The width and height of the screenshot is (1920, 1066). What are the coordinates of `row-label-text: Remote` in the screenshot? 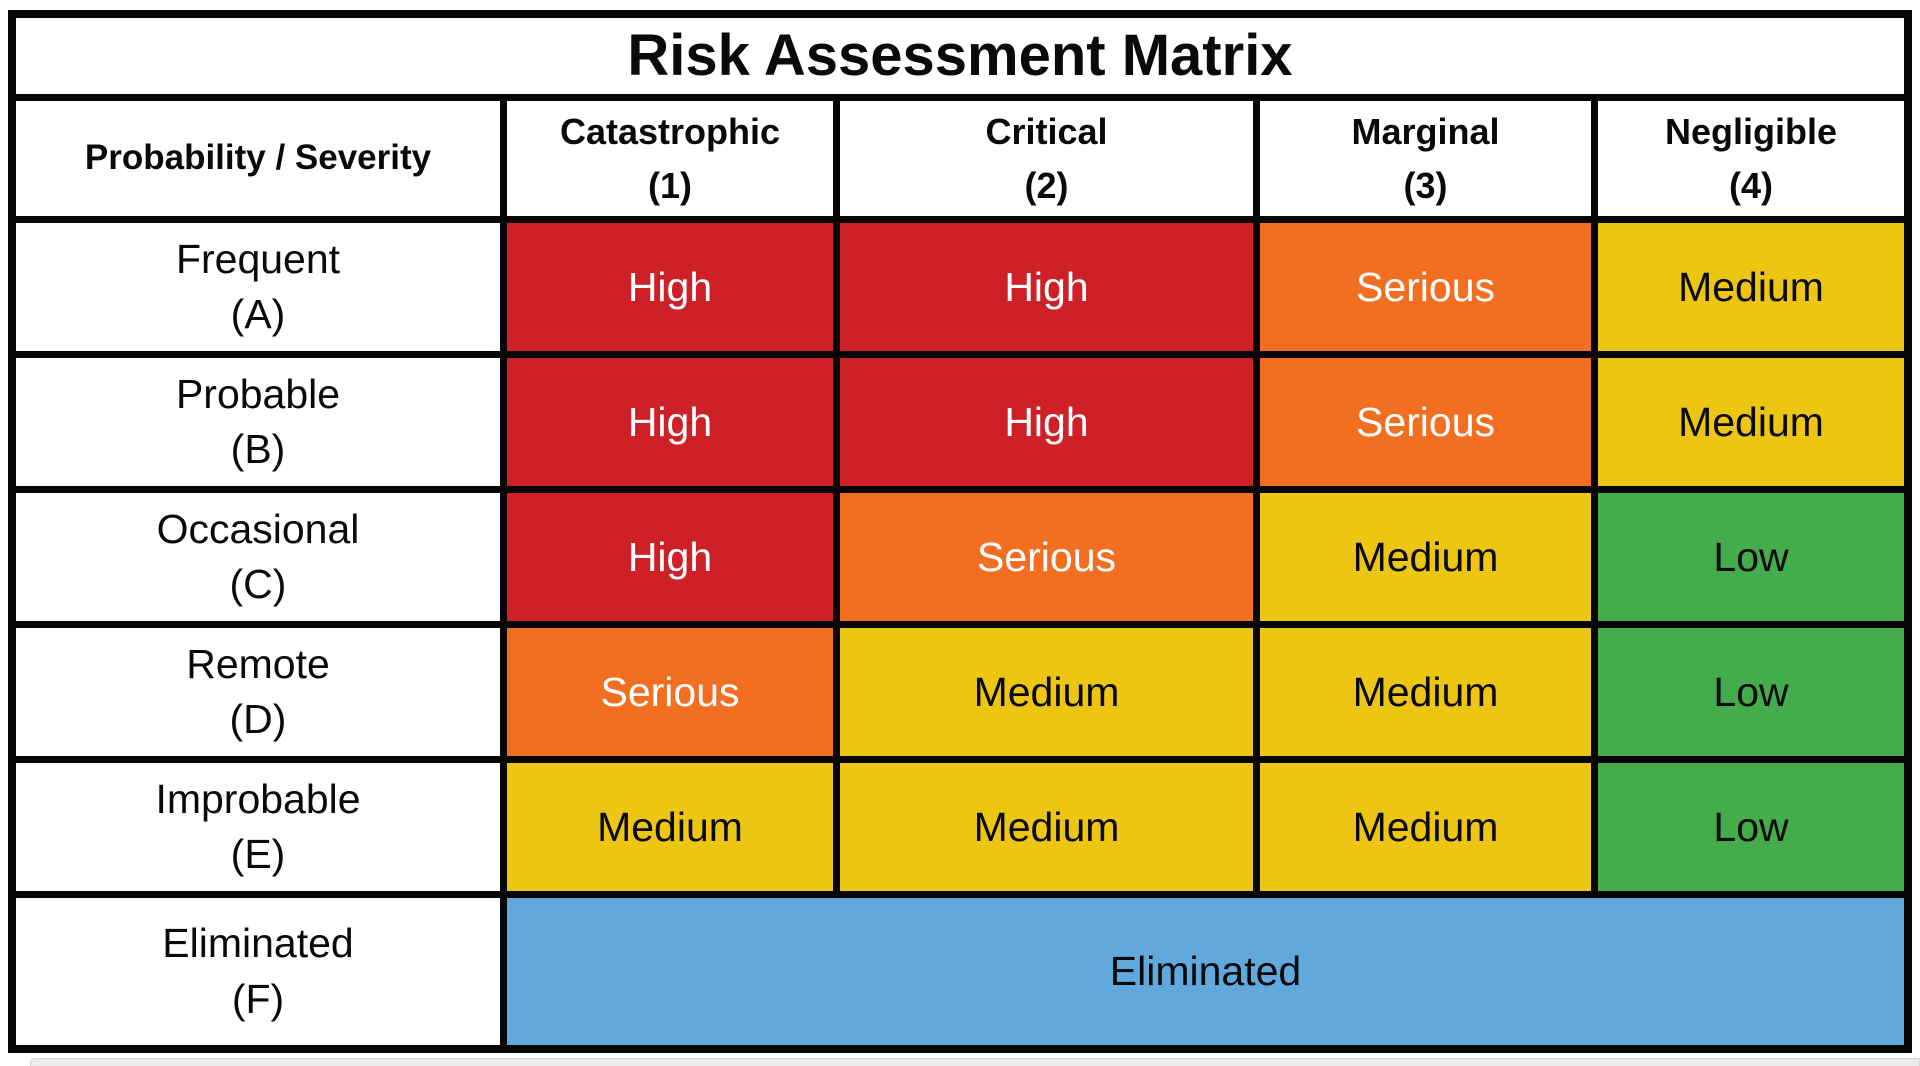 It's located at (258, 663).